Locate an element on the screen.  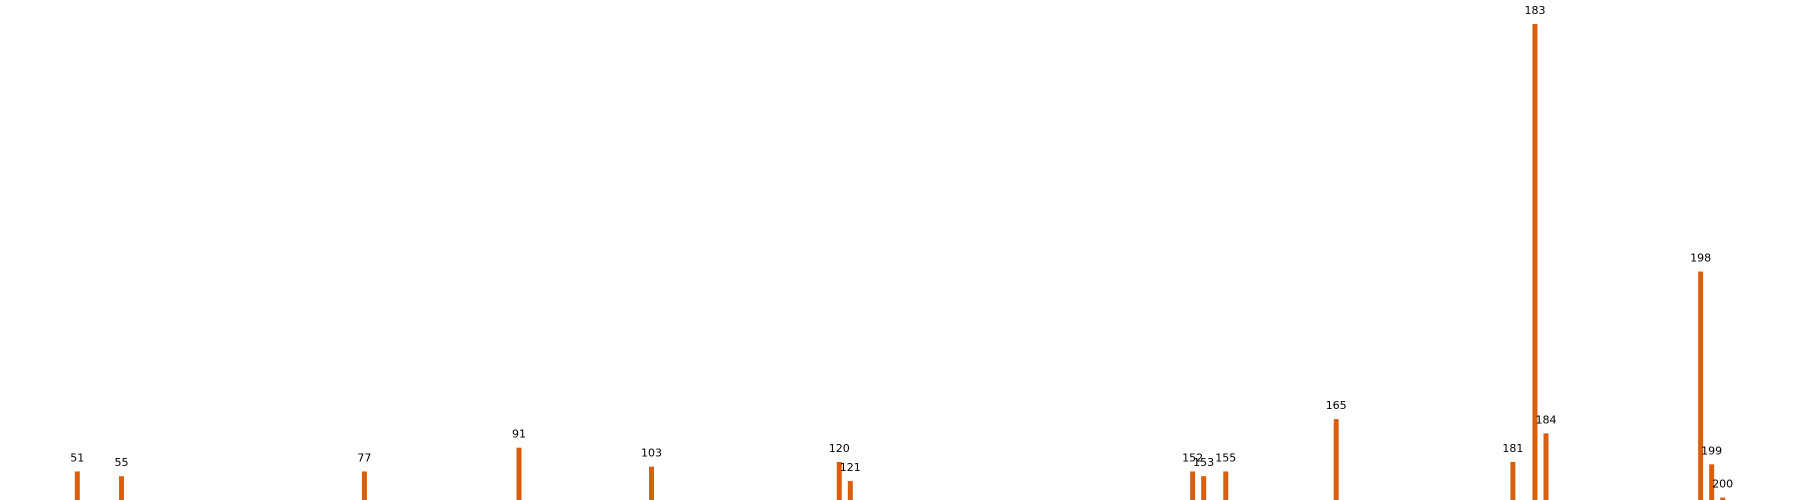
bar-label-120: 120 is located at coordinates (839, 448).